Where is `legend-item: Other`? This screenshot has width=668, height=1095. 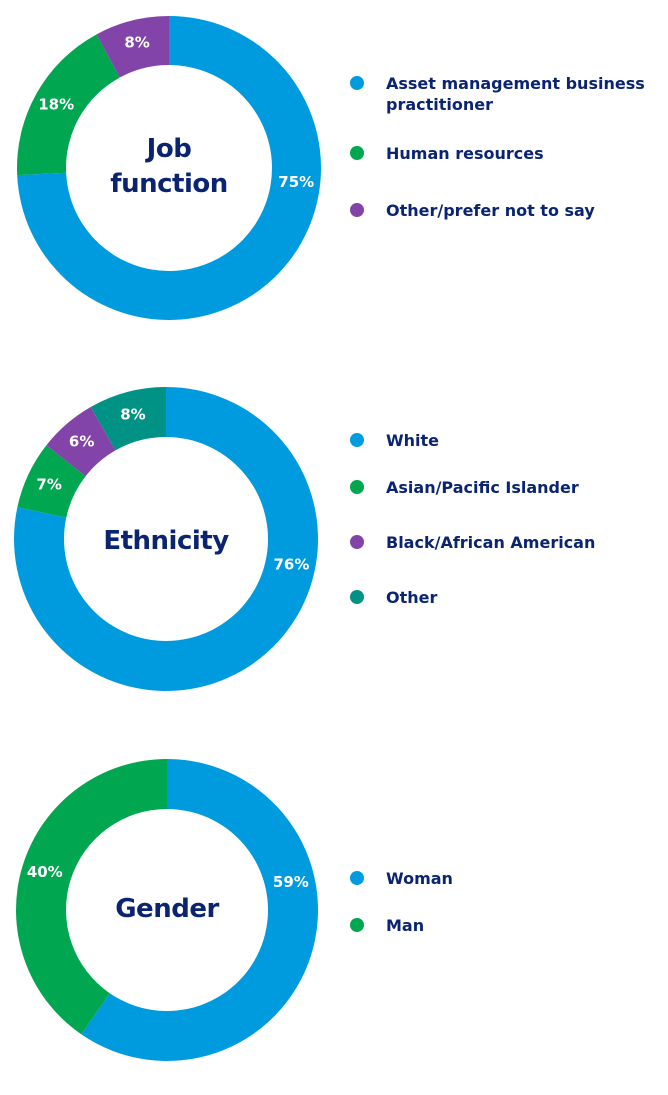
legend-item: Other is located at coordinates (505, 597).